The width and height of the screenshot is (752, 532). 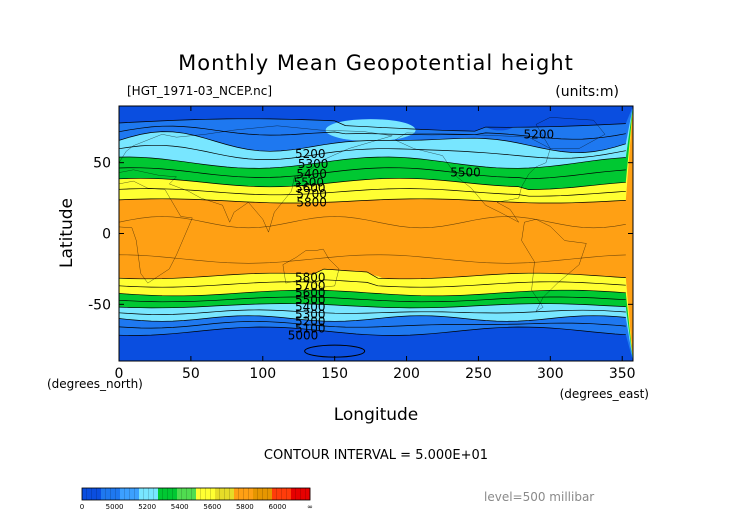 What do you see at coordinates (95, 384) in the screenshot?
I see `y-axis-units: (degrees_north)` at bounding box center [95, 384].